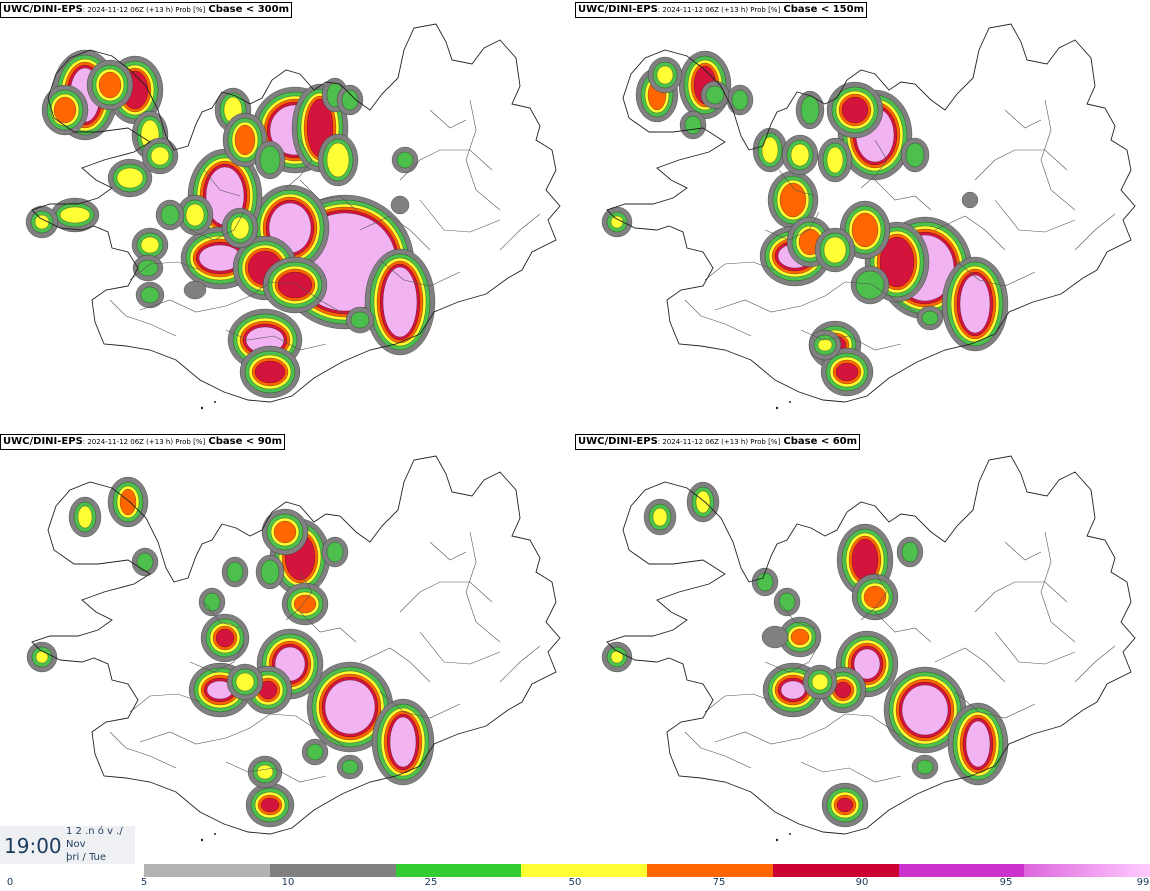  I want to click on colorbar-tick-label: 75, so click(719, 882).